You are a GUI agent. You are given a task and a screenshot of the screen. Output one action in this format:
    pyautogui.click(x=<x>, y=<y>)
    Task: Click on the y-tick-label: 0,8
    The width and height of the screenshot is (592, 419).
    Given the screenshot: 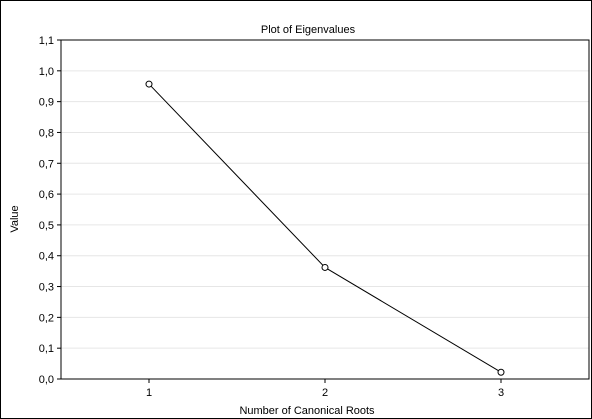 What is the action you would take?
    pyautogui.click(x=46, y=133)
    